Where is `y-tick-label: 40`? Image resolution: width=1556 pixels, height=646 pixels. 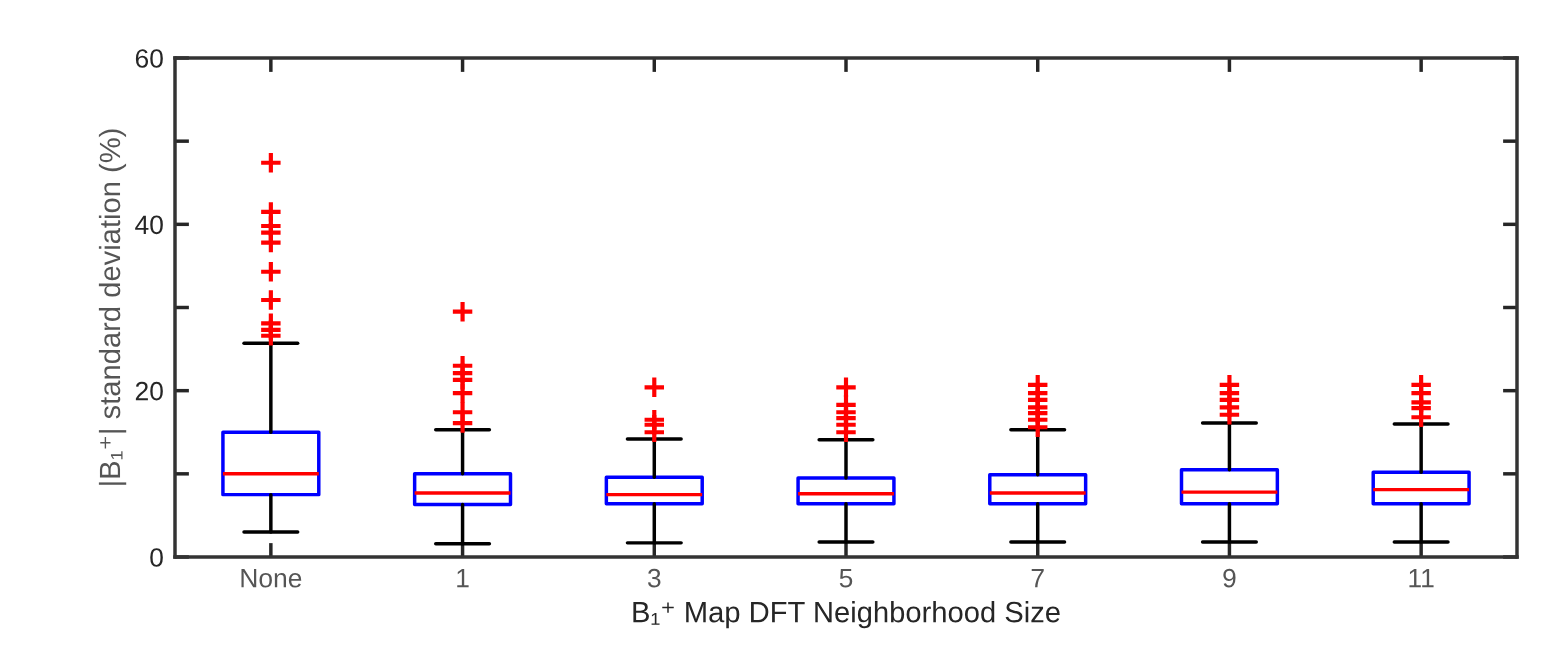 y-tick-label: 40 is located at coordinates (149, 225).